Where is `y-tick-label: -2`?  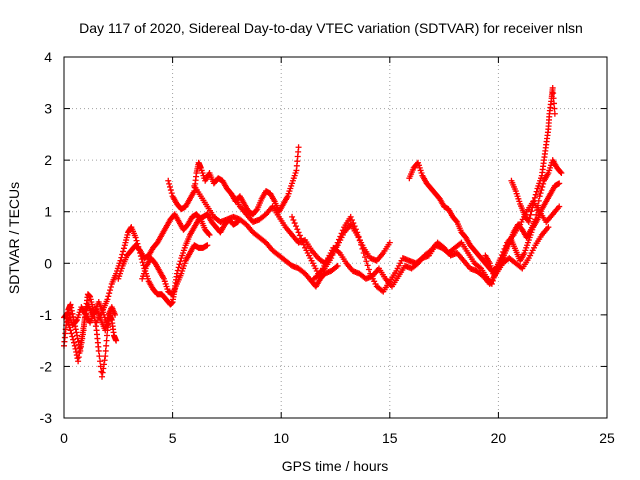
y-tick-label: -2 is located at coordinates (46, 366).